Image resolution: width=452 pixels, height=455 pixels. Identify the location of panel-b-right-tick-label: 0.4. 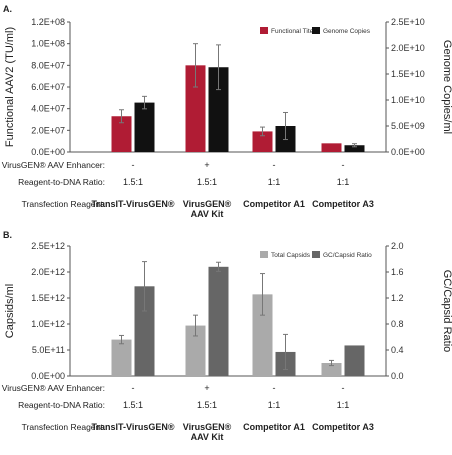
(397, 350).